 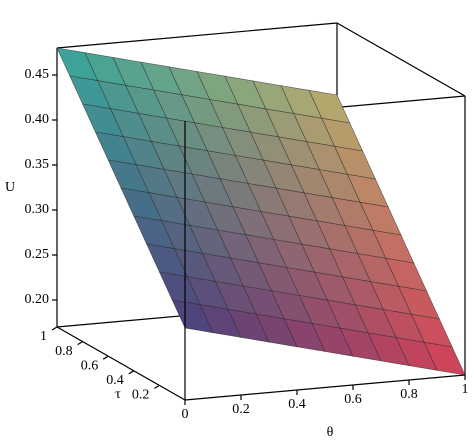 I want to click on x-tick-label: 0, so click(x=185, y=414).